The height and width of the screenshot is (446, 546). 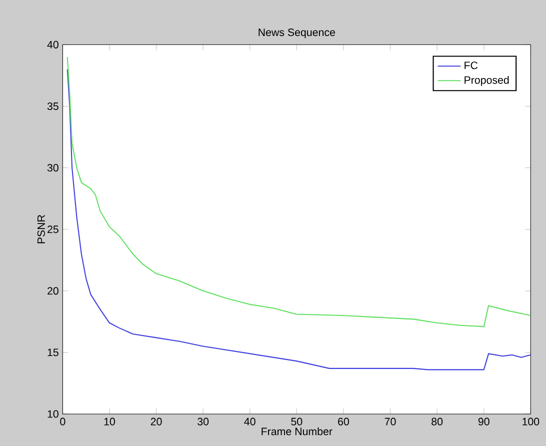 What do you see at coordinates (471, 66) in the screenshot?
I see `legend-label: FC` at bounding box center [471, 66].